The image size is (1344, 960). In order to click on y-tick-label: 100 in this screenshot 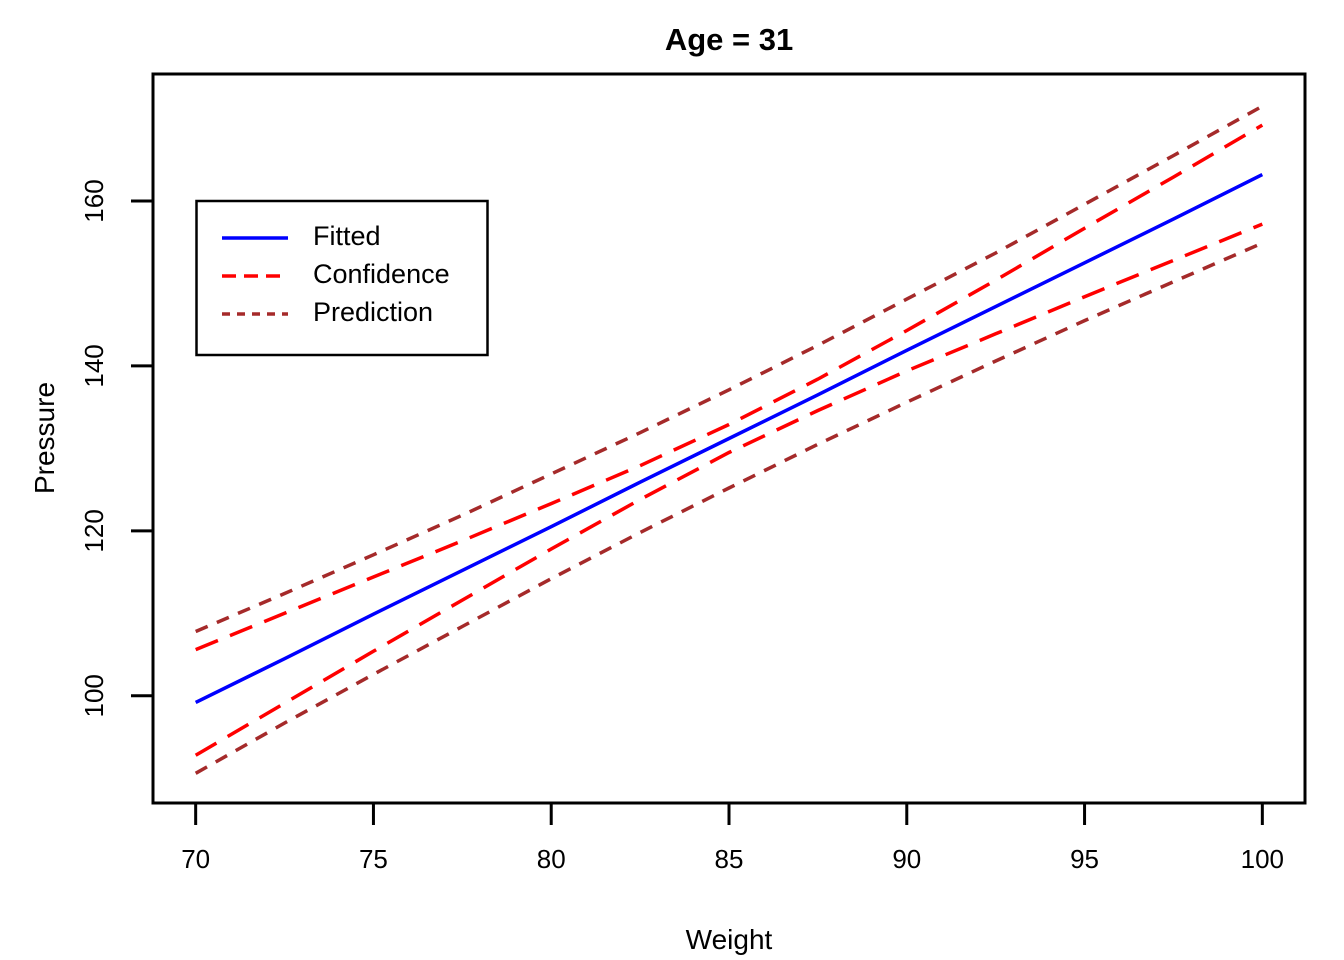, I will do `click(94, 695)`.